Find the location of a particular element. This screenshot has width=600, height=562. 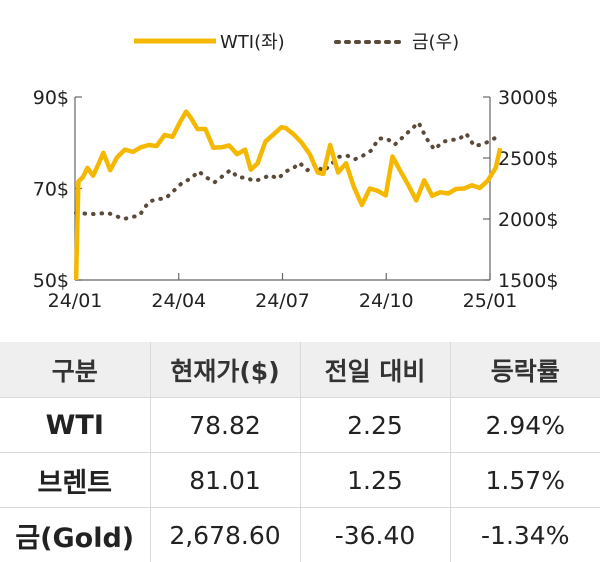

legend-label-wti: WTI(좌) is located at coordinates (252, 42).